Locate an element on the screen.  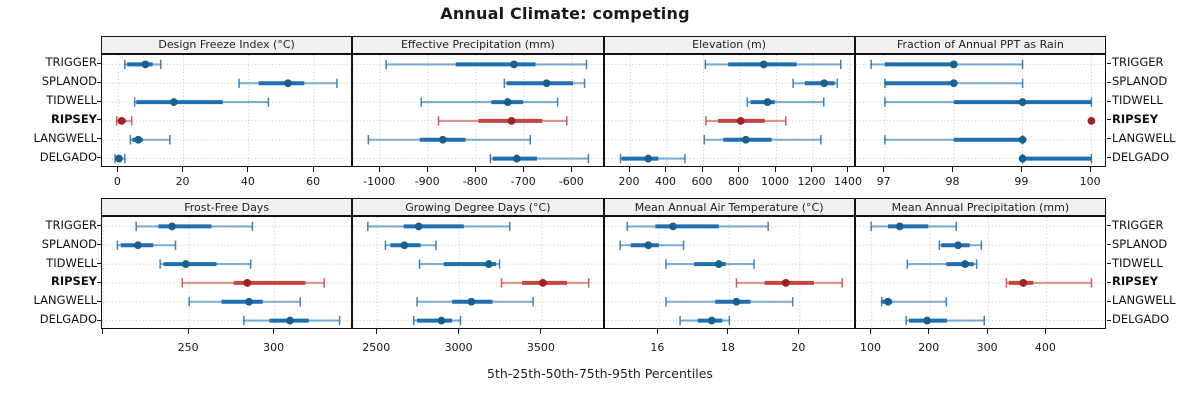
panel-title: Frost-Free Days is located at coordinates (227, 207).